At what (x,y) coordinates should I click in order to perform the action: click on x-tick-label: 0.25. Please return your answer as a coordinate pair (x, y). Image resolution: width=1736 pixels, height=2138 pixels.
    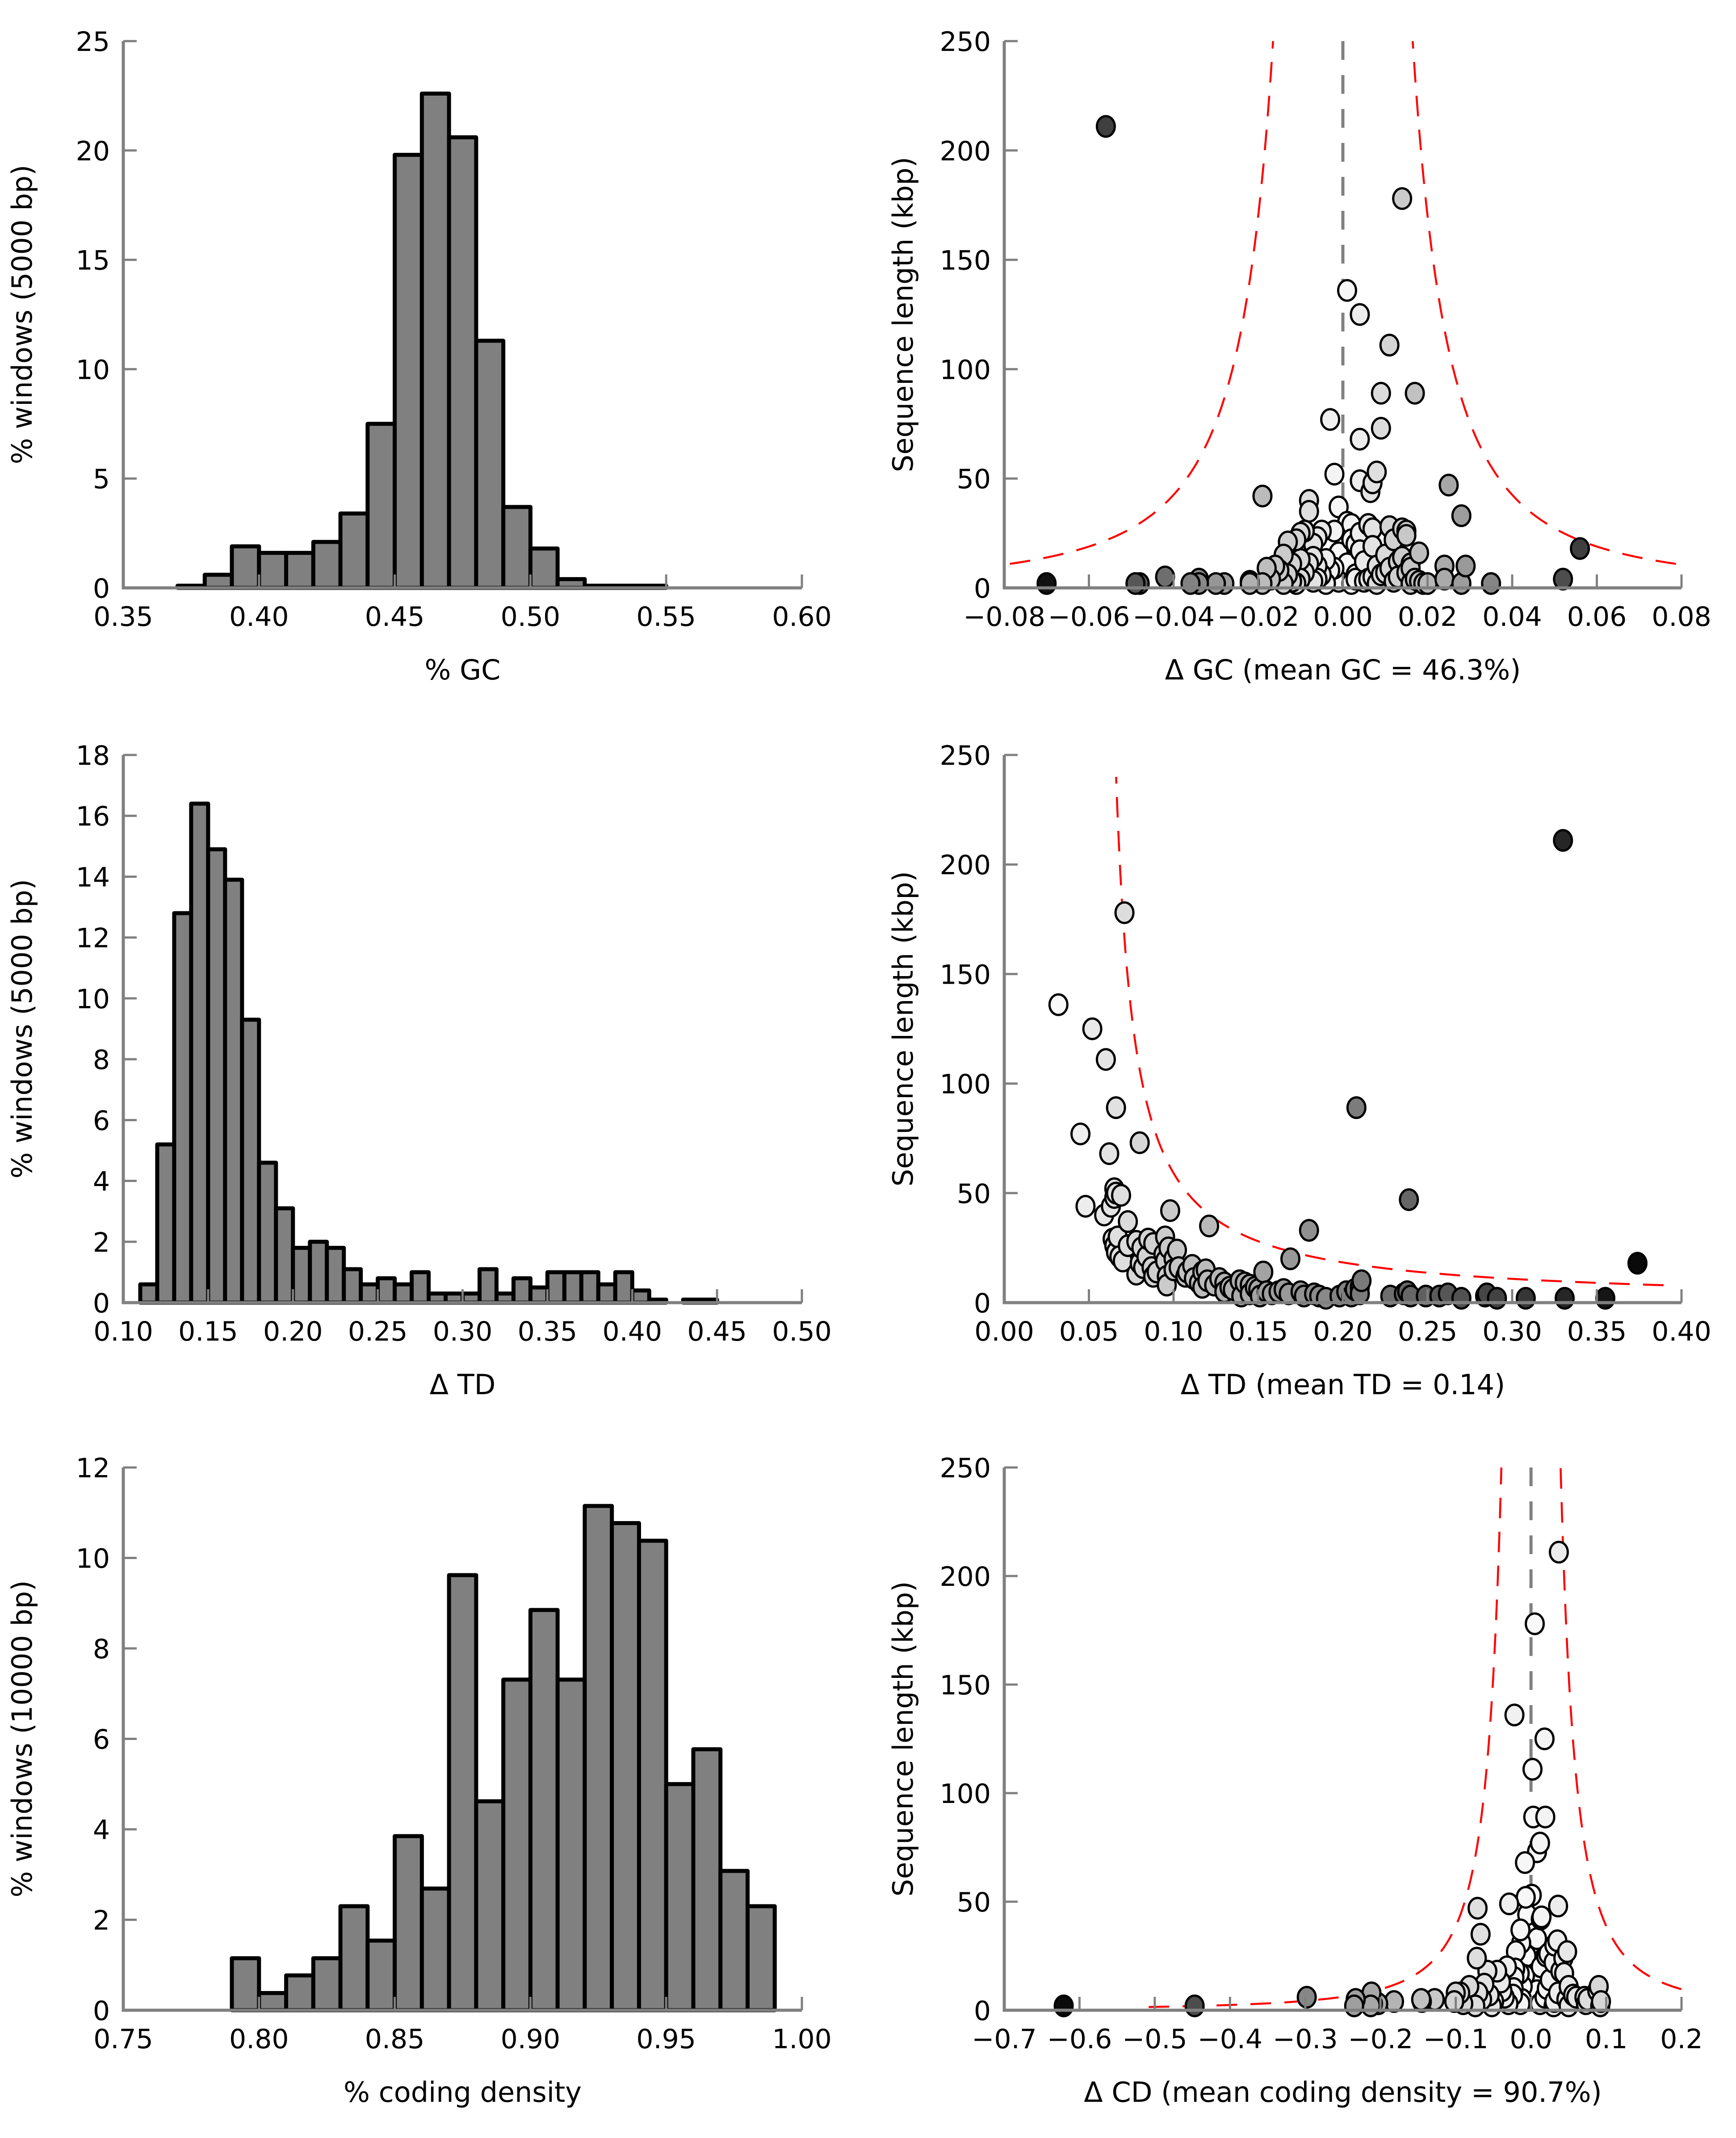
    Looking at the image, I should click on (378, 1332).